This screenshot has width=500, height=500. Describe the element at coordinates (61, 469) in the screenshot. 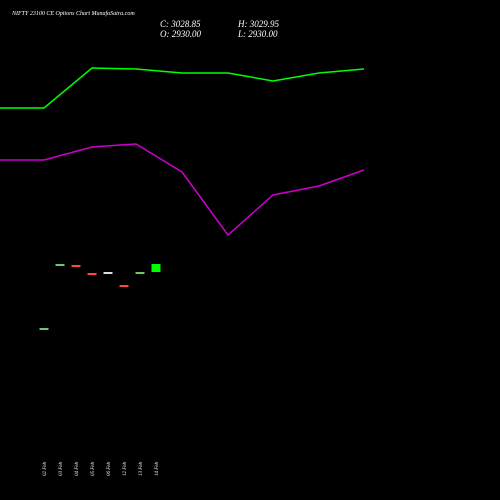

I see `x-tick-label: 03 Feb` at that location.